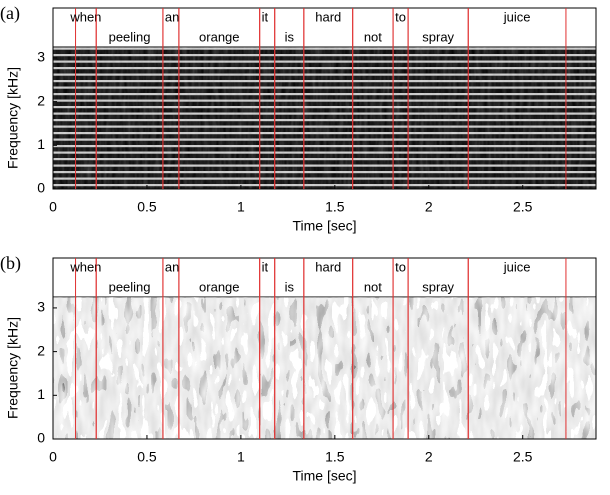 This screenshot has height=495, width=610. What do you see at coordinates (10, 13) in the screenshot?
I see `panel-label: (a)` at bounding box center [10, 13].